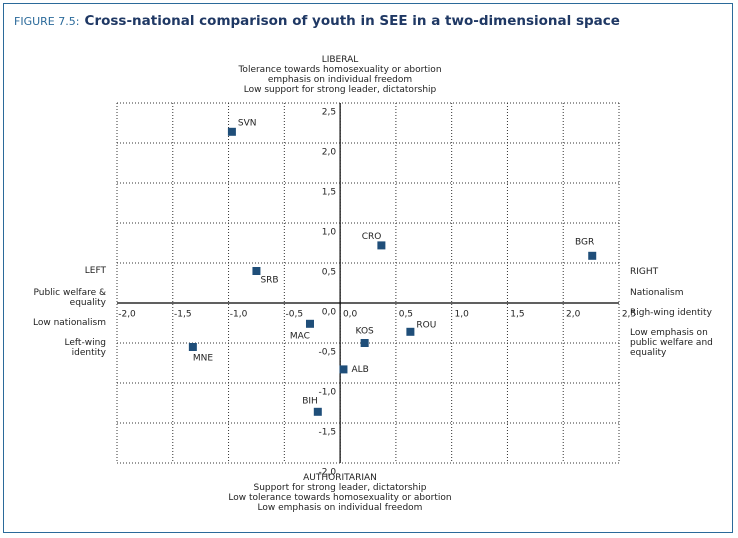  Describe the element at coordinates (328, 433) in the screenshot. I see `y-tick-label: -1,5` at that location.